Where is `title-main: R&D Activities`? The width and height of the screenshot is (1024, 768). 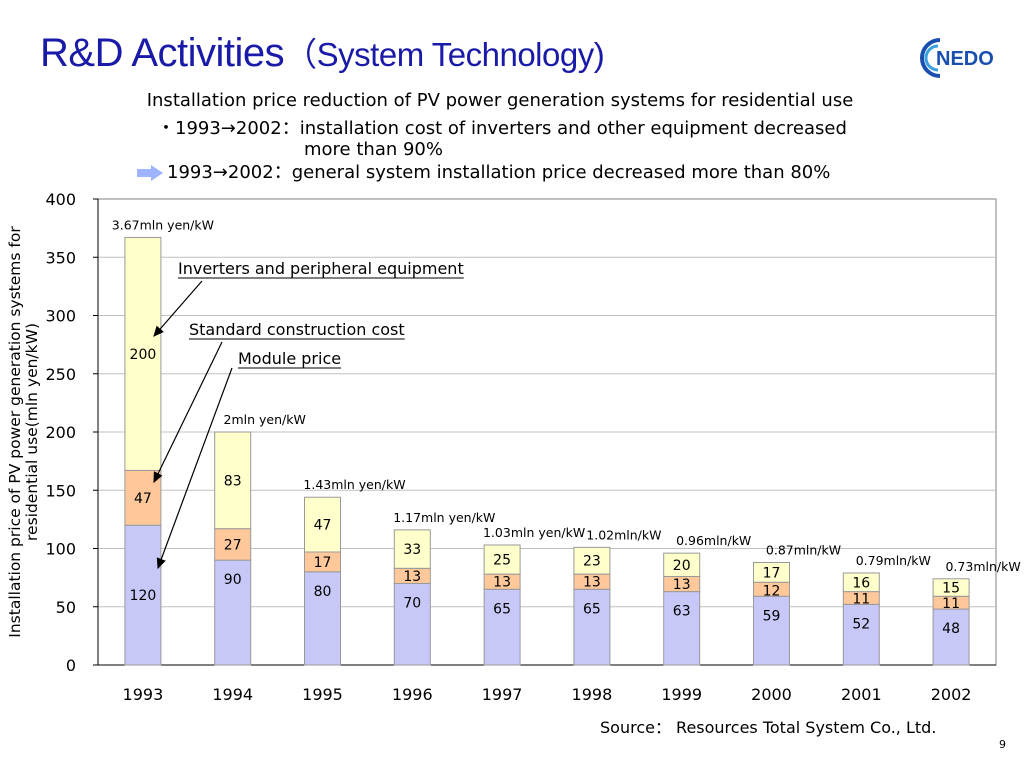 title-main: R&D Activities is located at coordinates (162, 53).